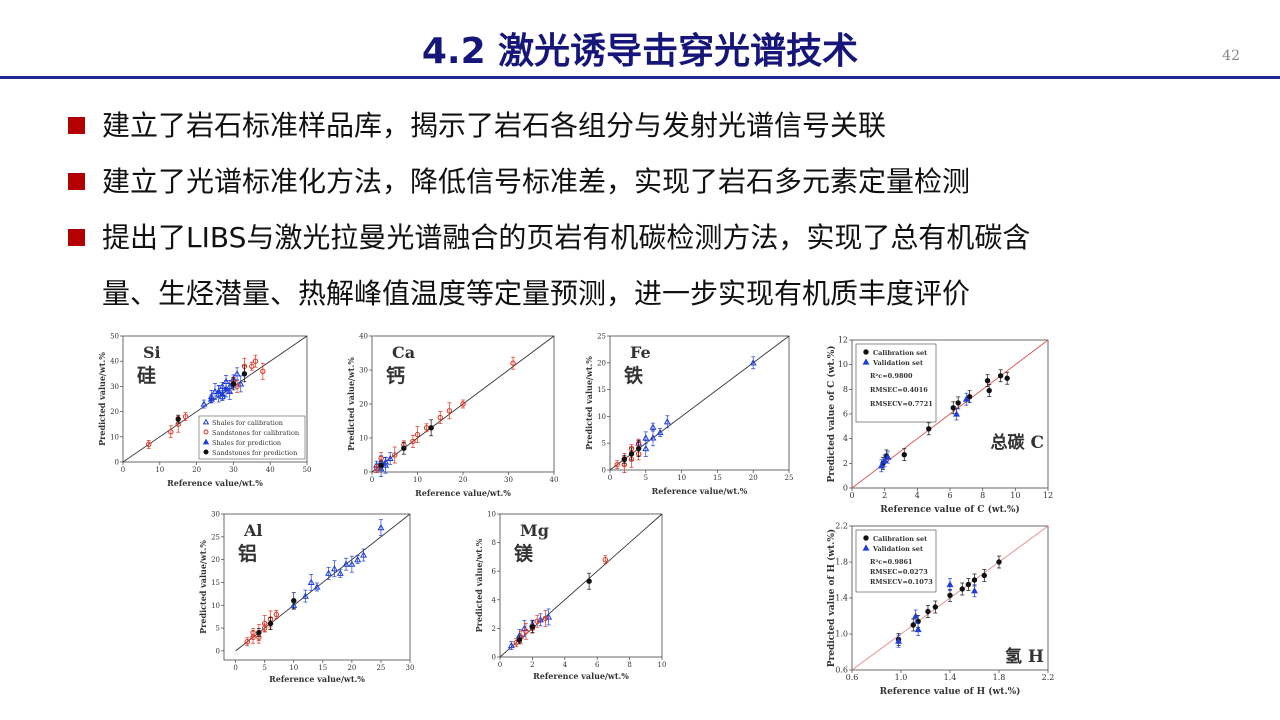  What do you see at coordinates (845, 438) in the screenshot?
I see `y-tick-label: 4` at bounding box center [845, 438].